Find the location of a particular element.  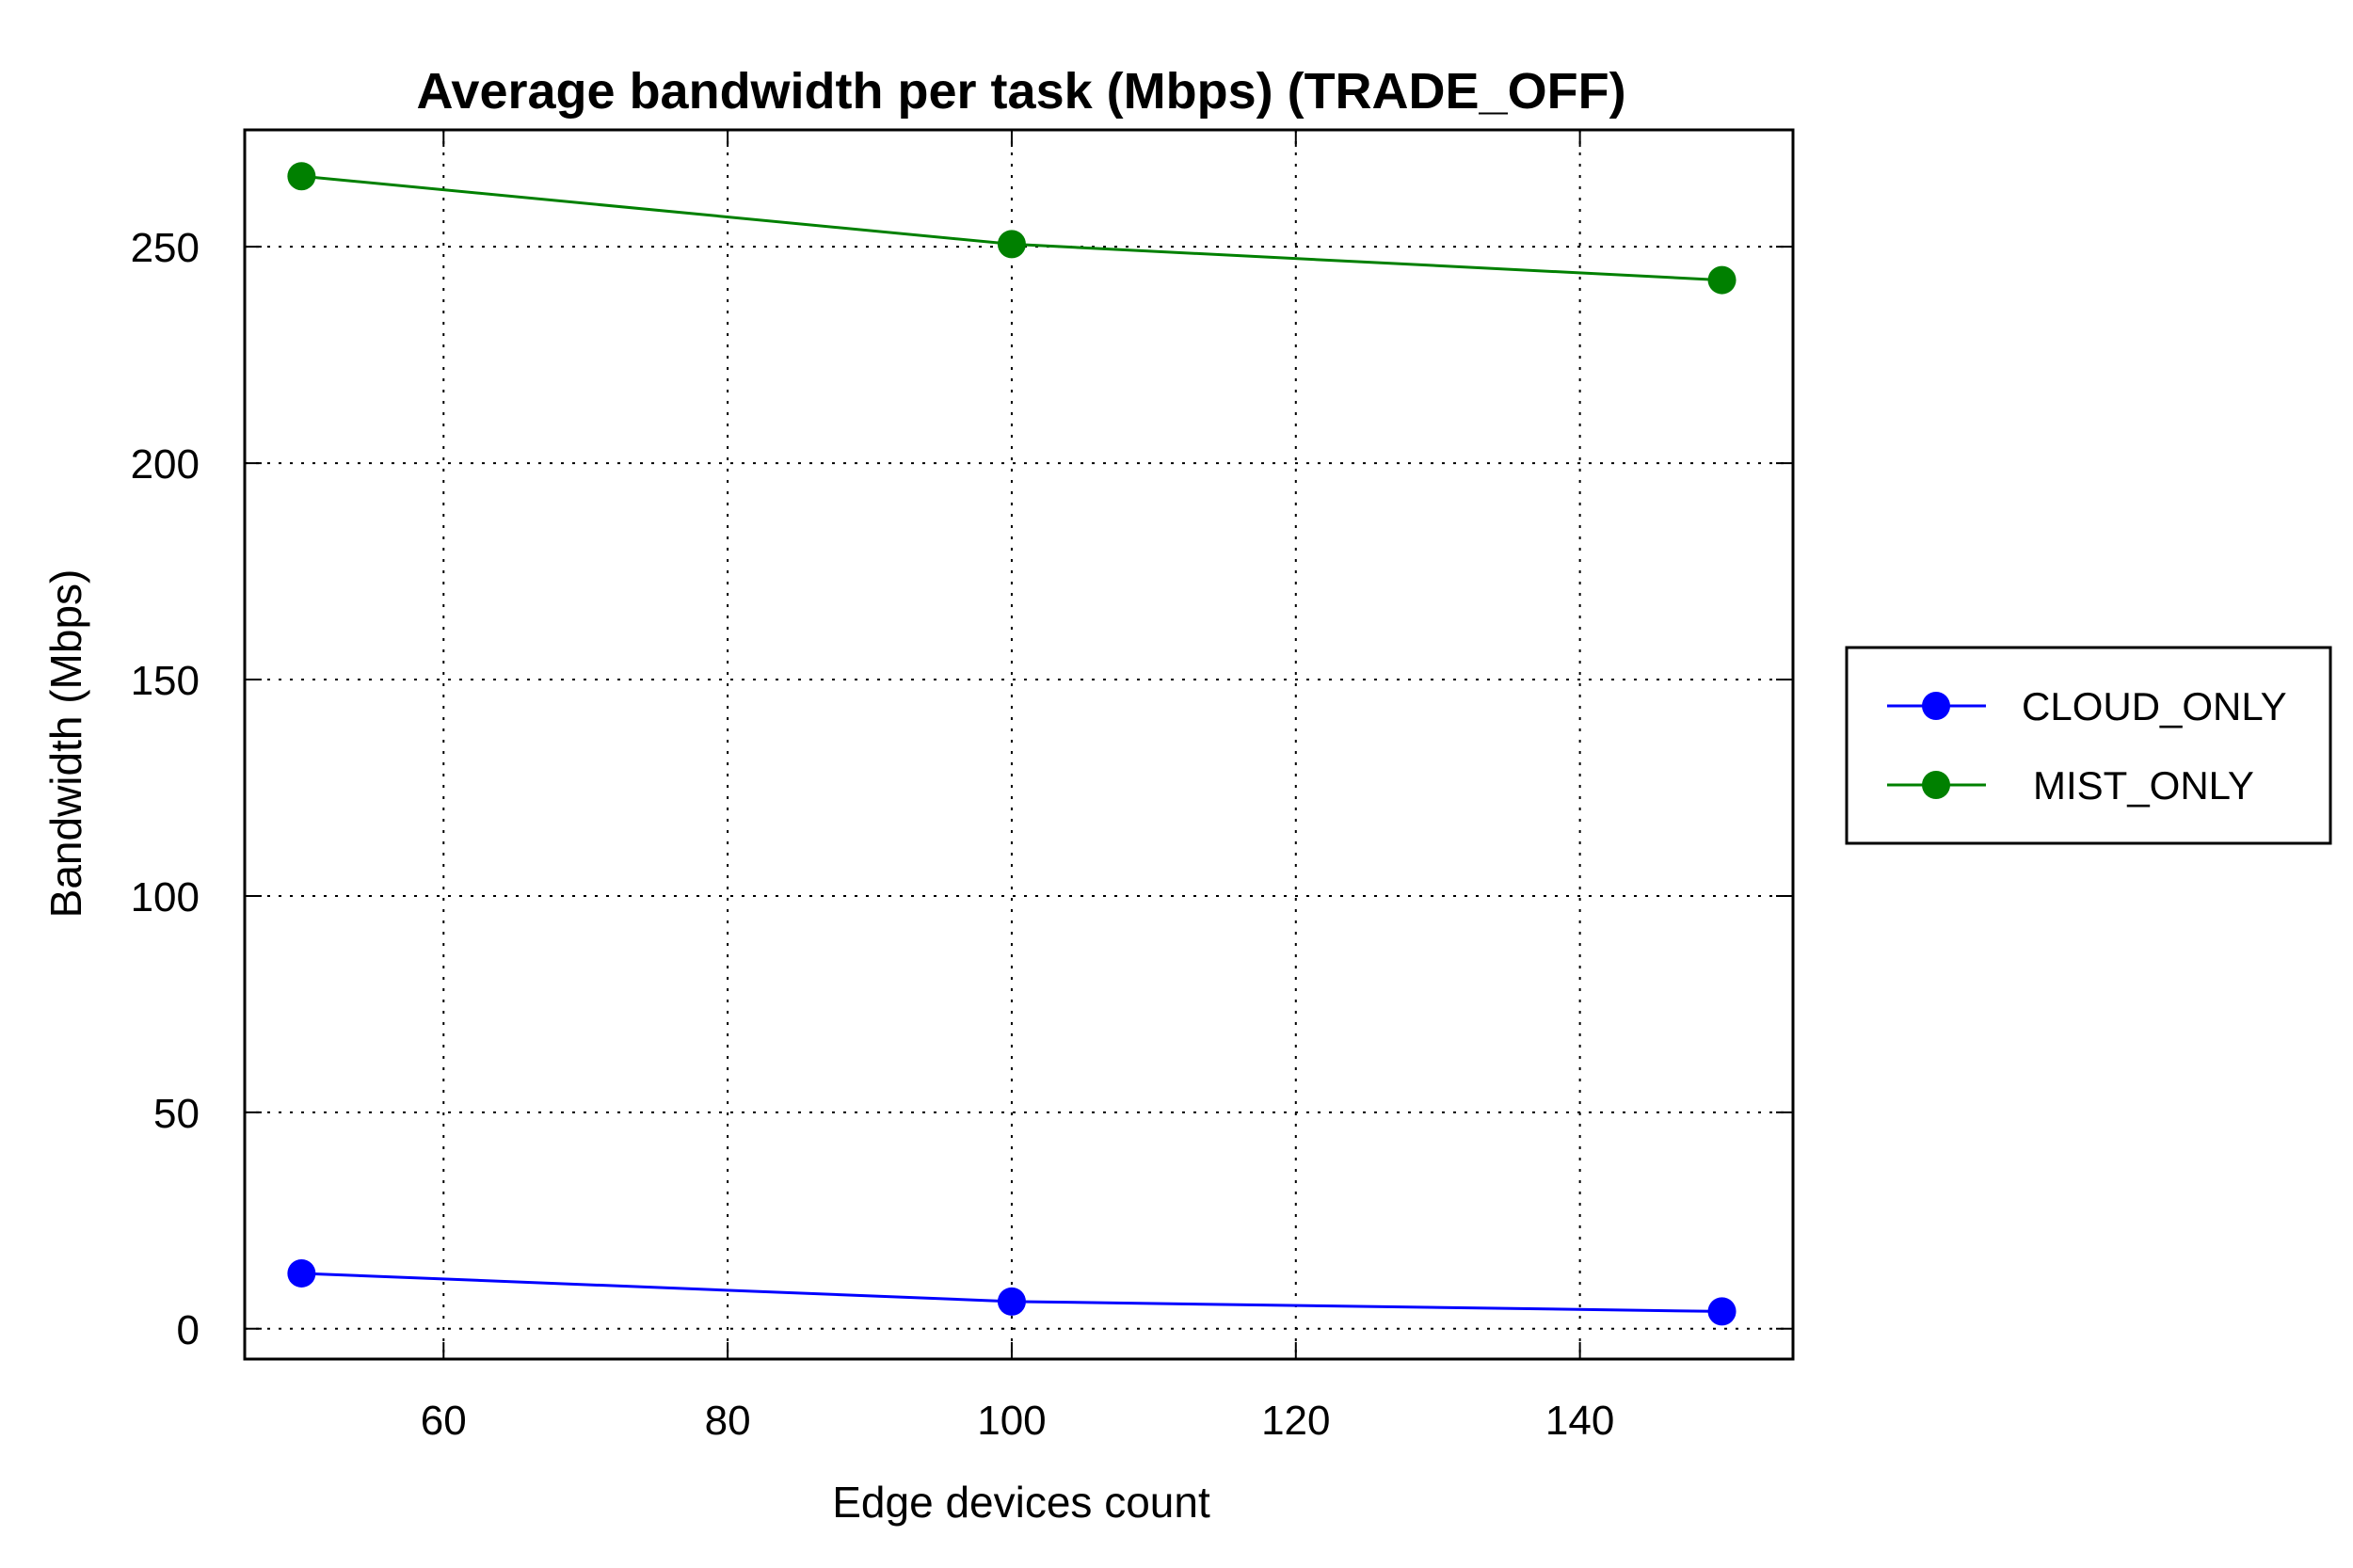

legend-box is located at coordinates (2089, 745).